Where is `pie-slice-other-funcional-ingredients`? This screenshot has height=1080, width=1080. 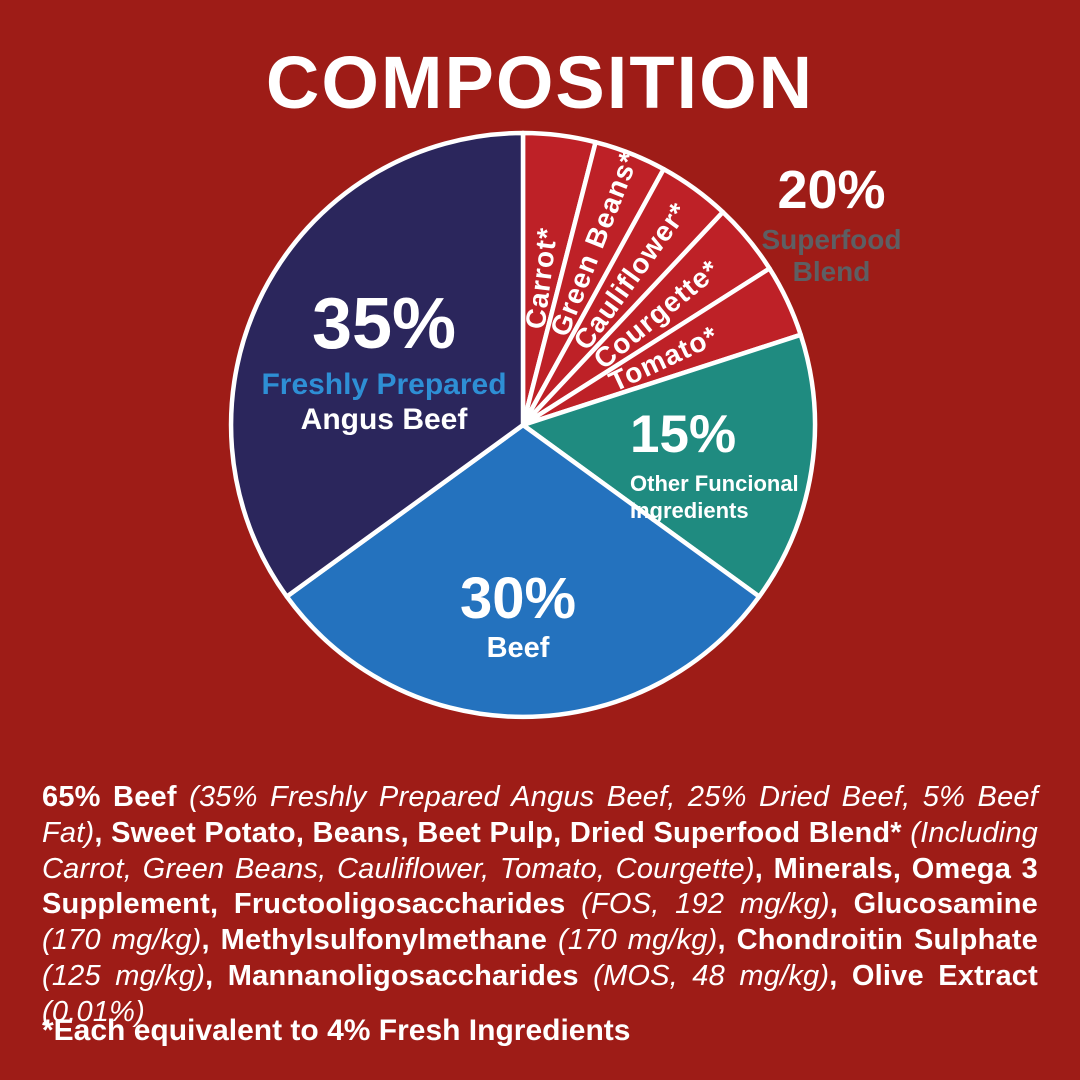
pie-slice-other-funcional-ingredients is located at coordinates (669, 465).